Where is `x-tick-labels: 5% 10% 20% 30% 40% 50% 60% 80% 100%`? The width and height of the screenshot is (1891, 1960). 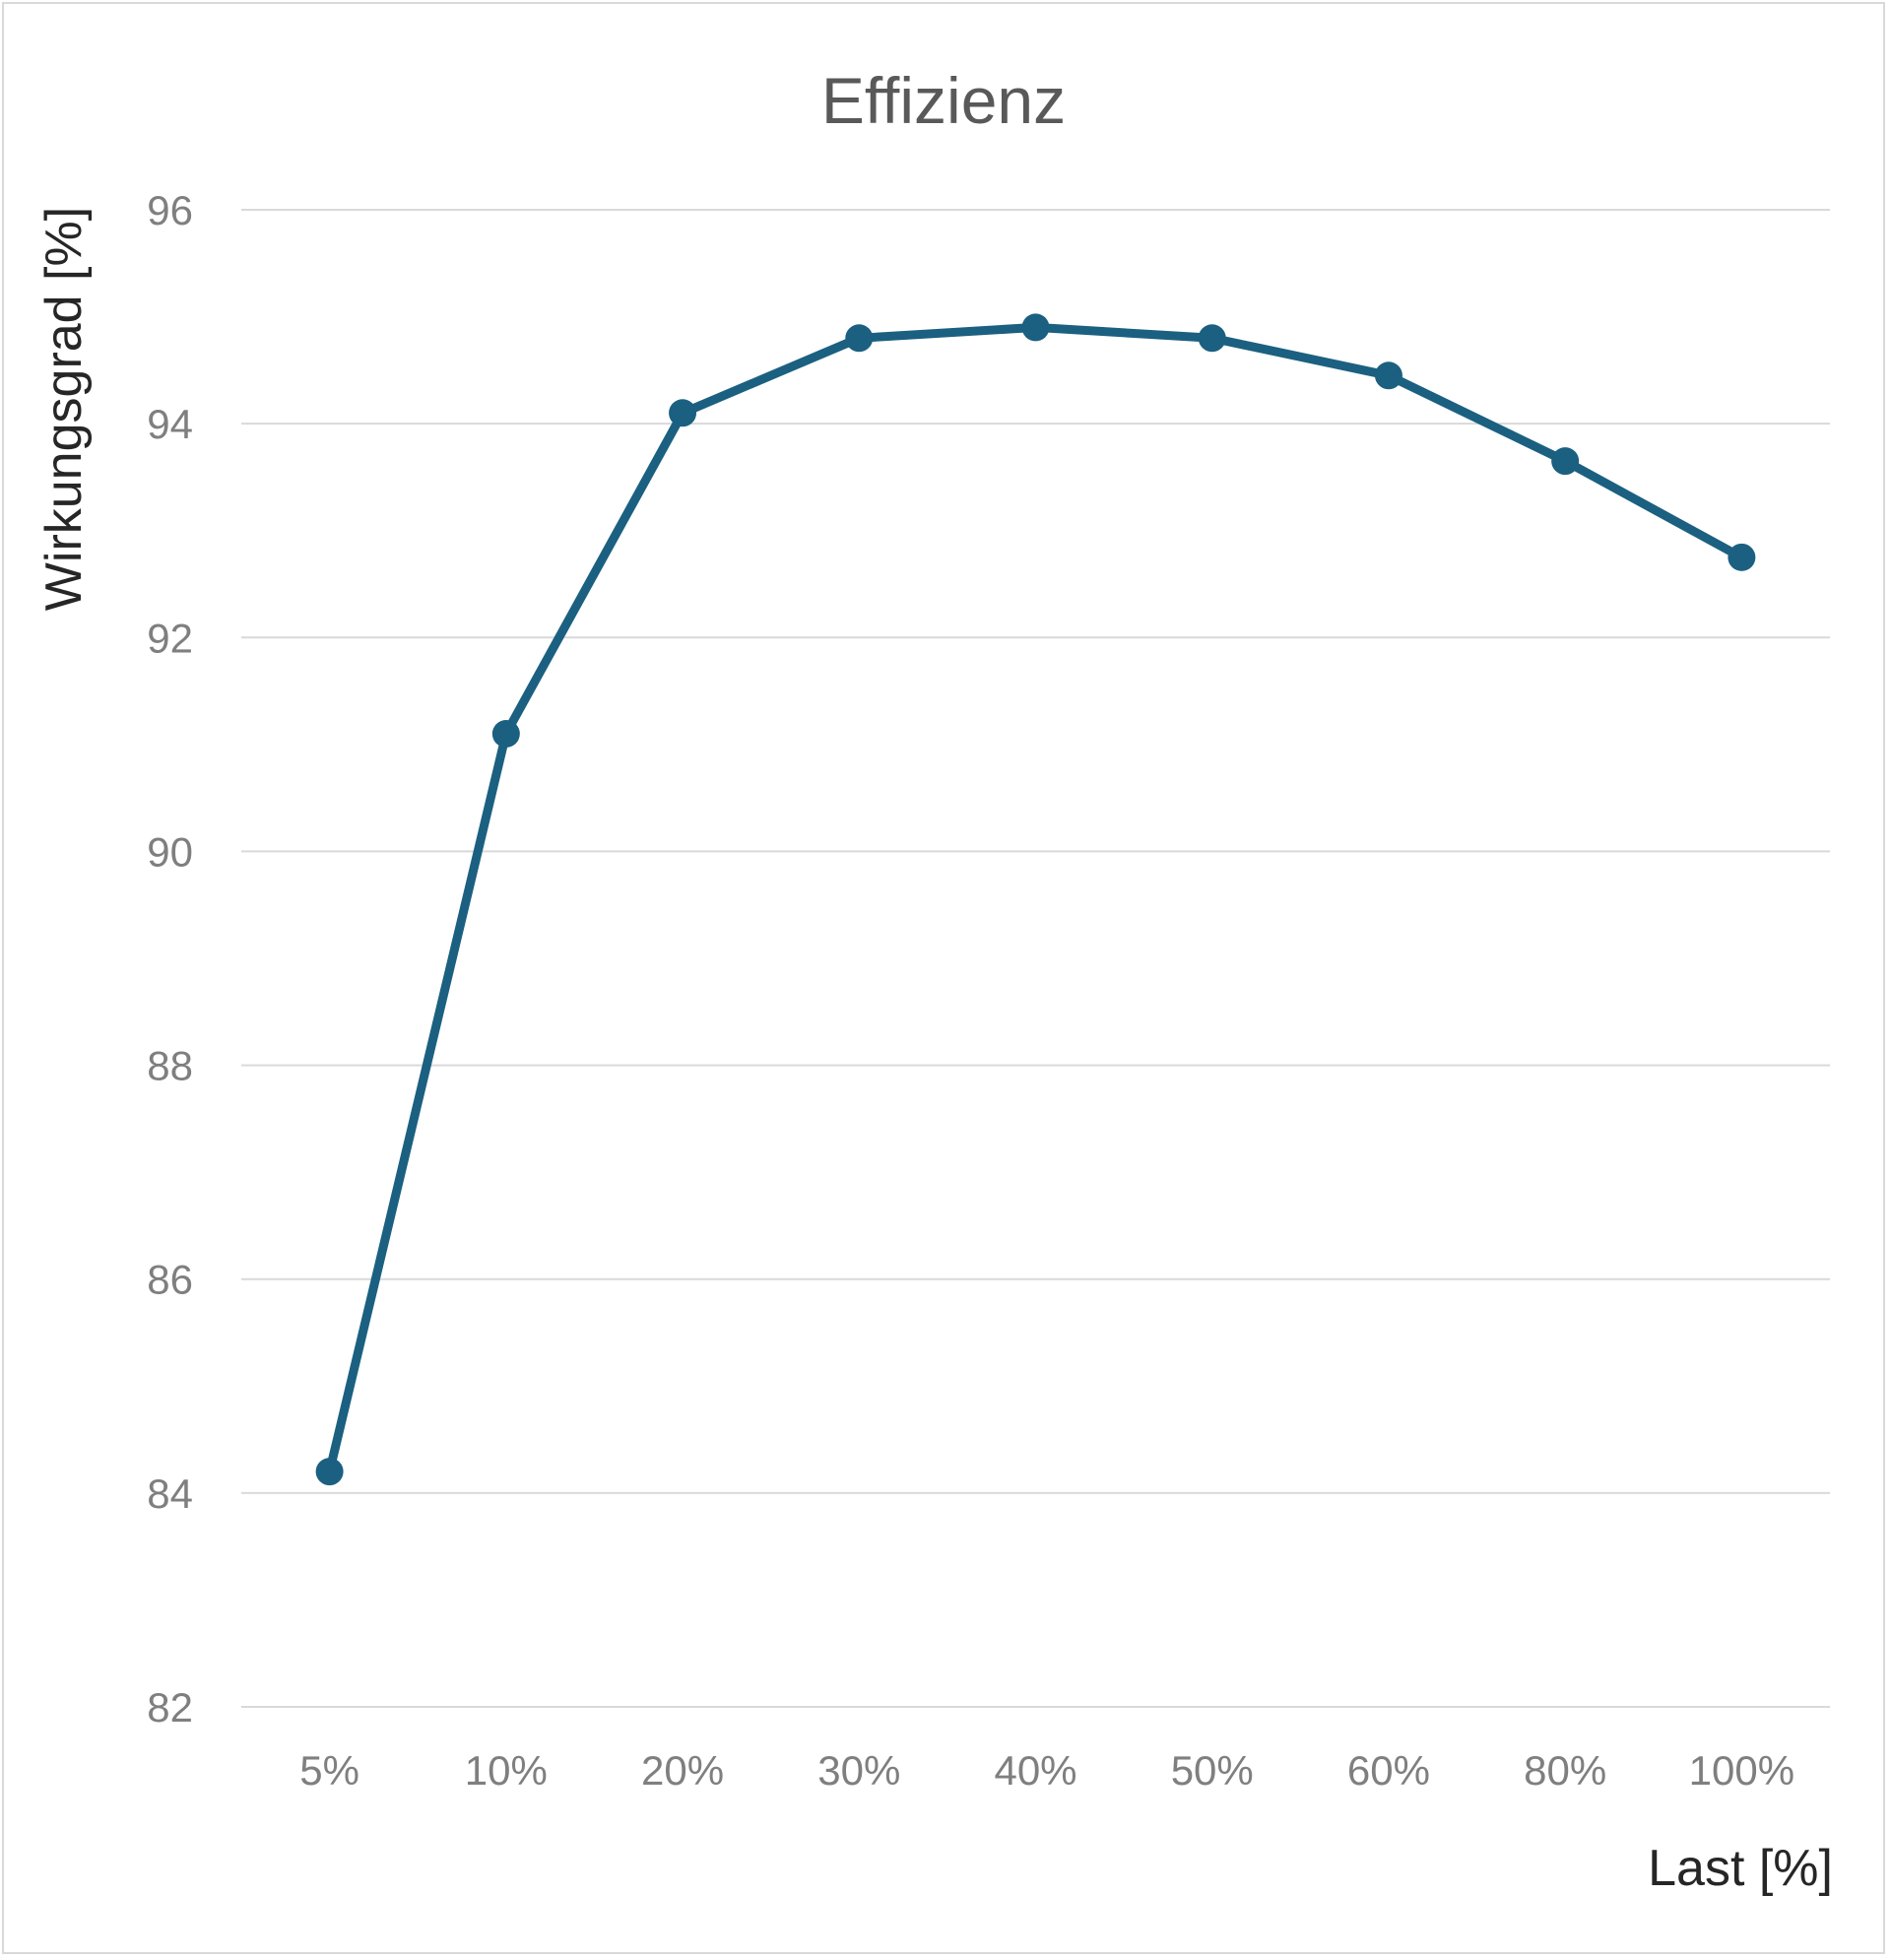
x-tick-labels: 5% 10% 20% 30% 40% 50% 60% 80% 100% is located at coordinates (1046, 1771).